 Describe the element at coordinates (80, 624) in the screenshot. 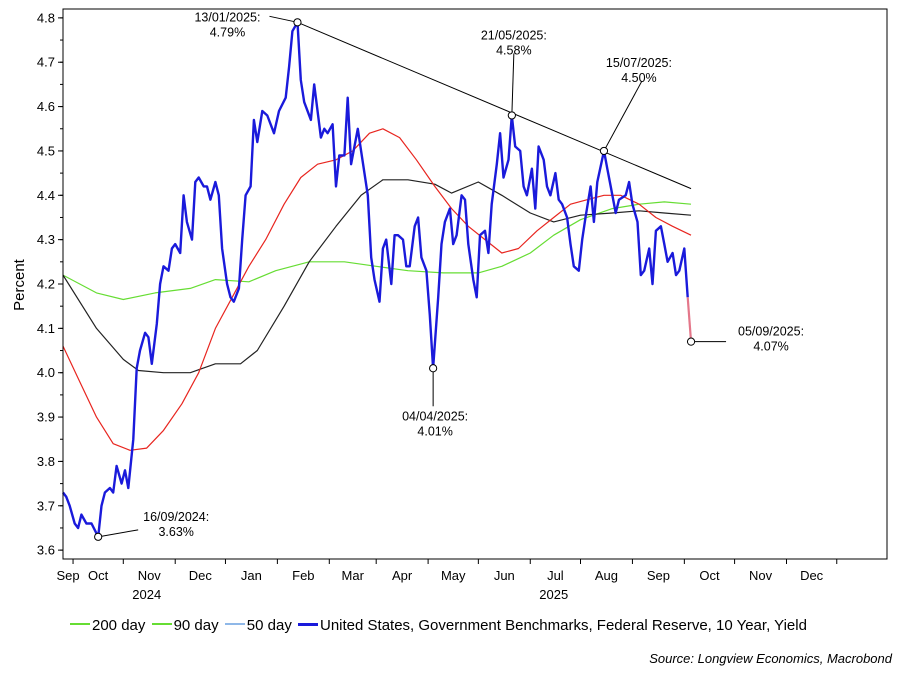

I see `legend-swatch-200-day` at that location.